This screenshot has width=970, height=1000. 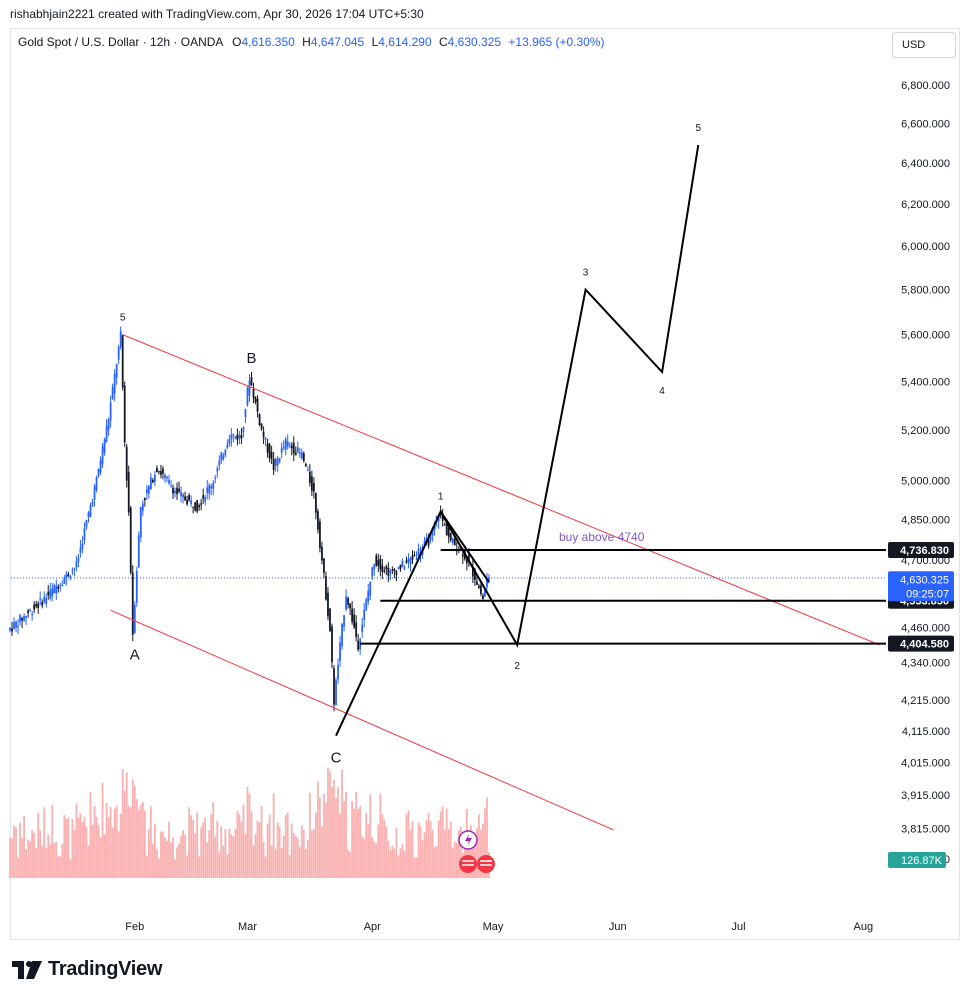 What do you see at coordinates (362, 720) in the screenshot?
I see `drawing-channel-lower` at bounding box center [362, 720].